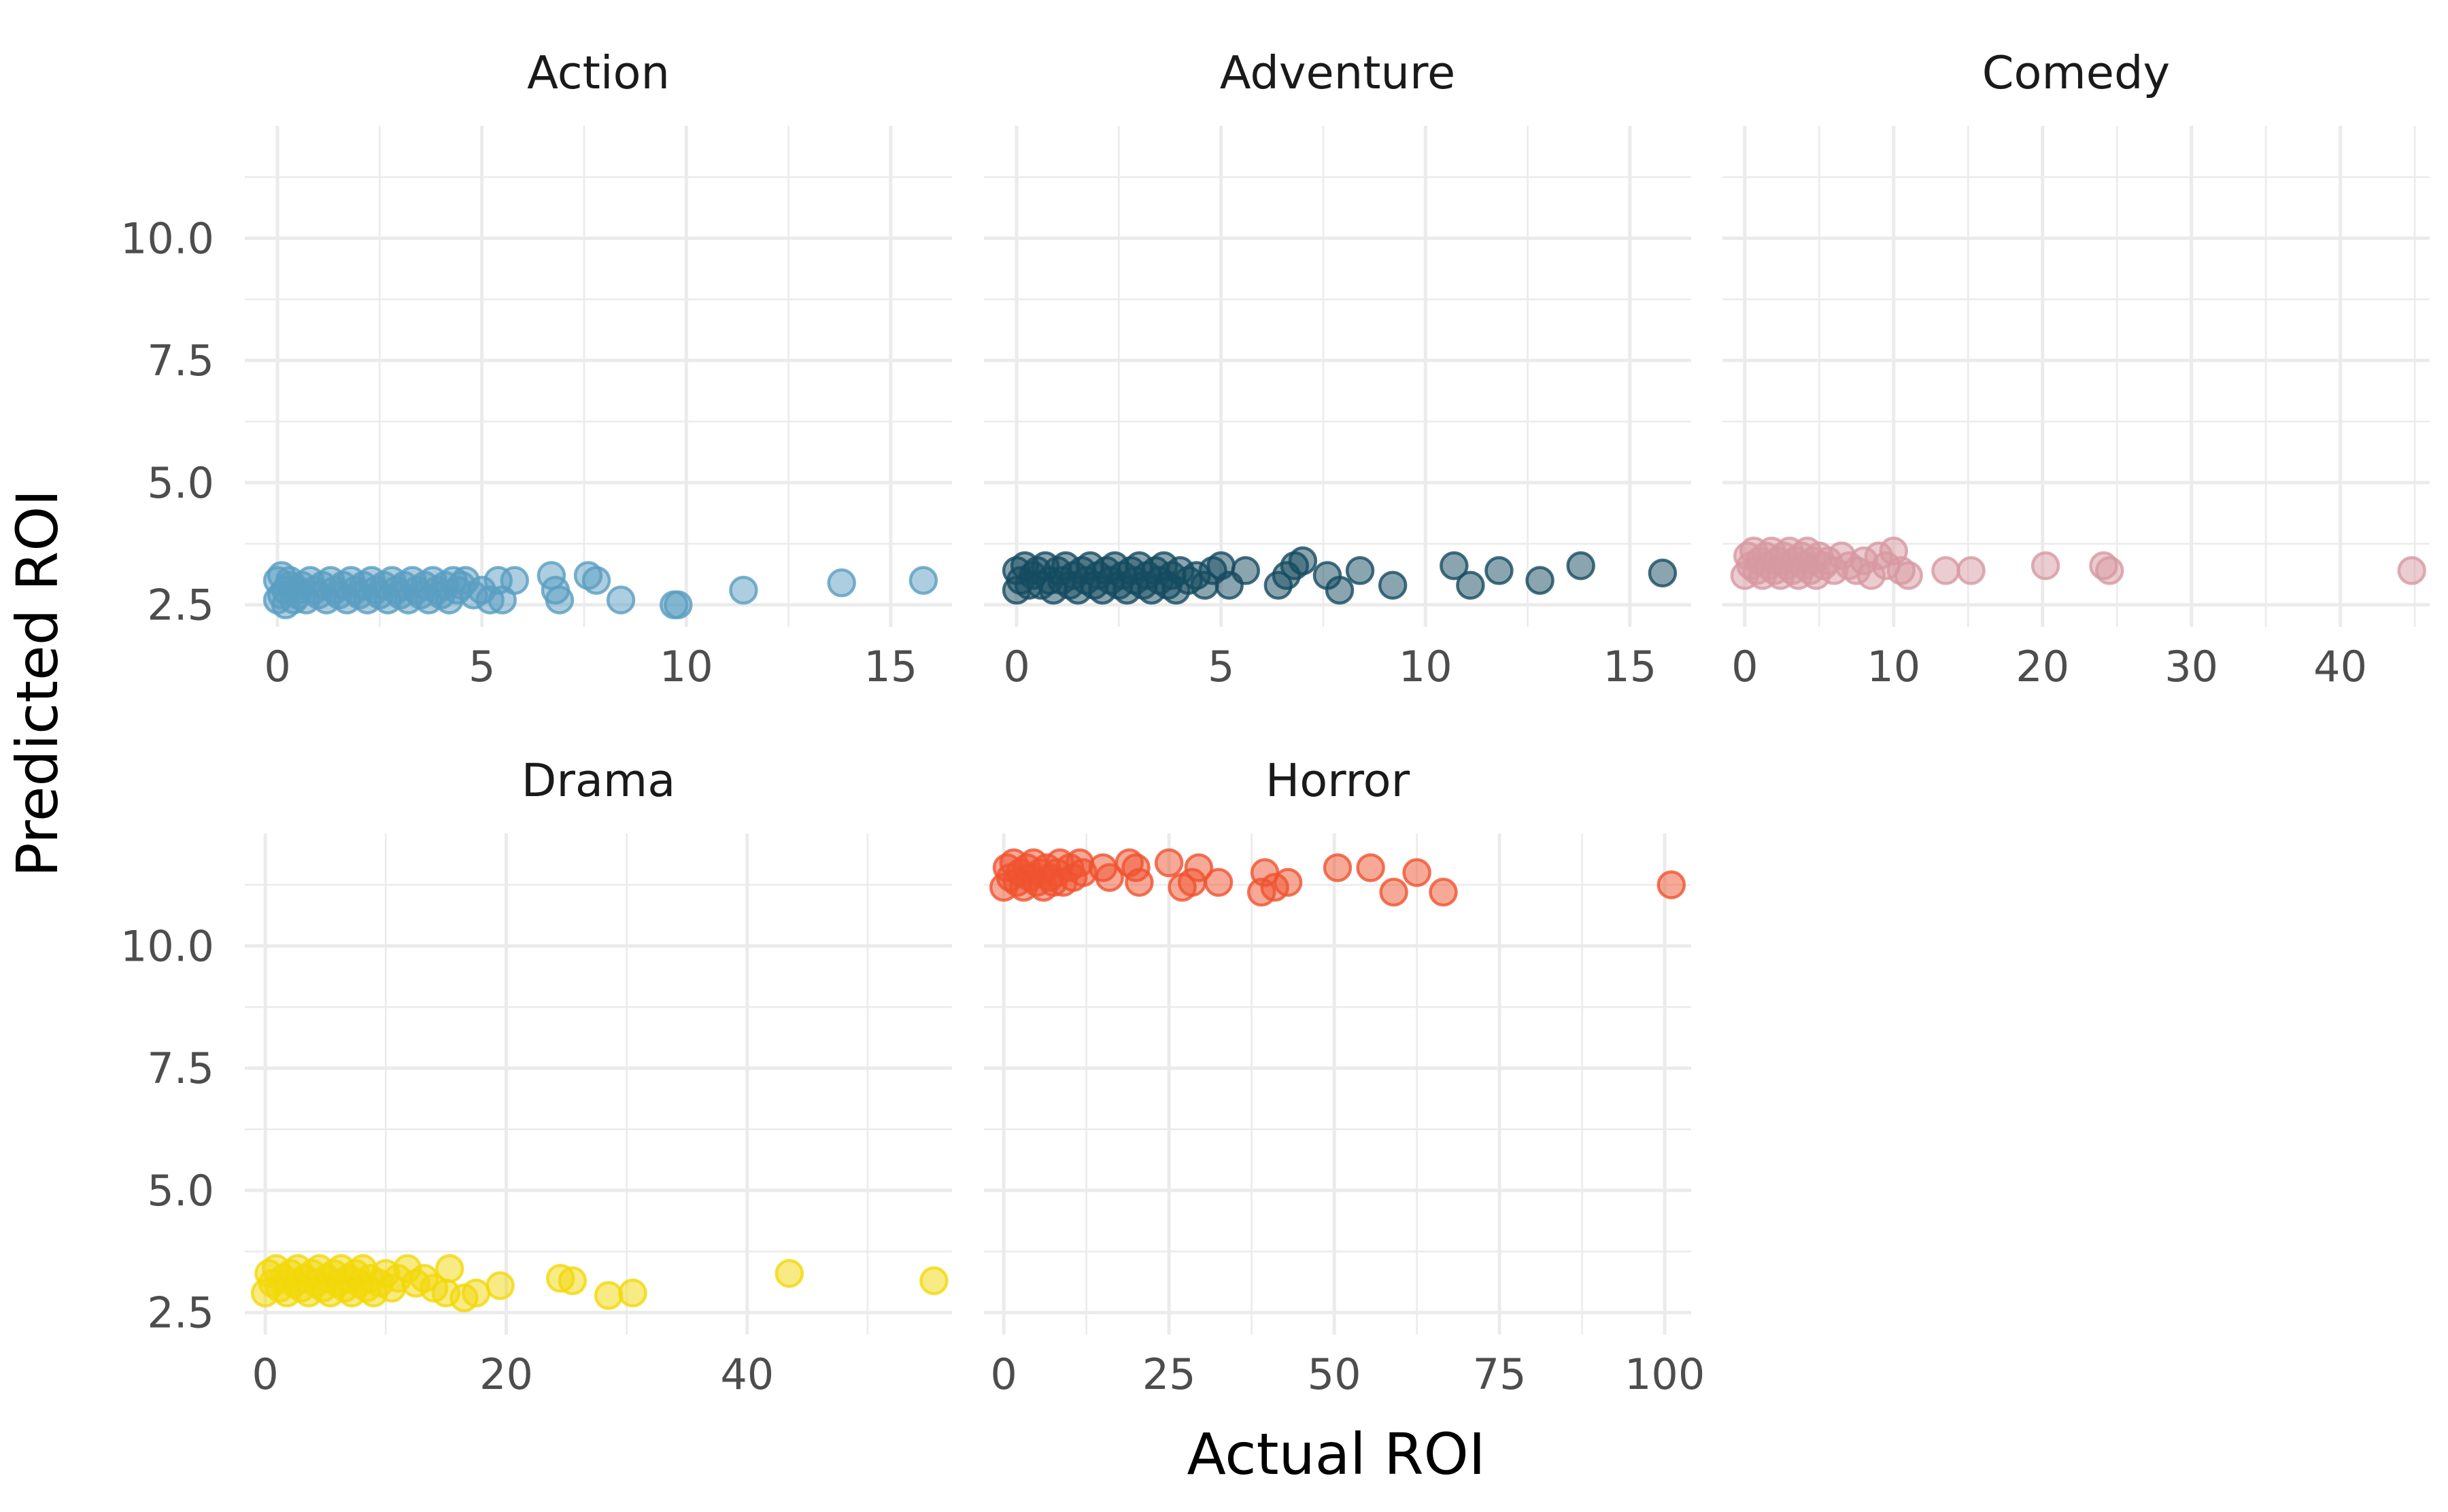 The height and width of the screenshot is (1512, 2448). I want to click on x-tick-label: 30, so click(2191, 666).